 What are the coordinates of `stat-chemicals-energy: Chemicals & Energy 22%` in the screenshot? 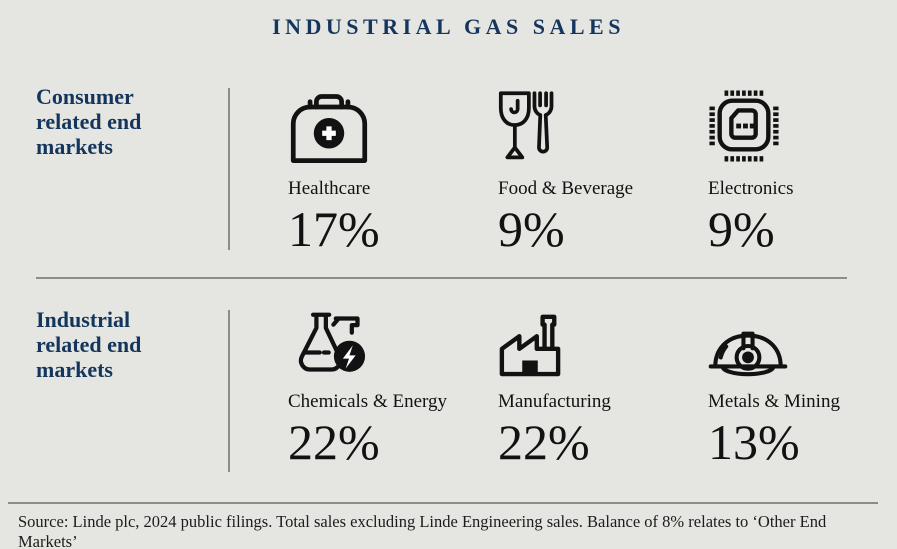 It's located at (388, 388).